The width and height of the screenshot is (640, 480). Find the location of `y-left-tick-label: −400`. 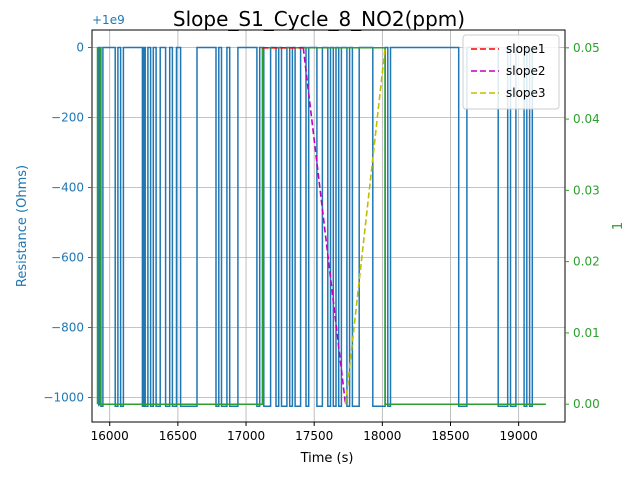

y-left-tick-label: −400 is located at coordinates (67, 188).